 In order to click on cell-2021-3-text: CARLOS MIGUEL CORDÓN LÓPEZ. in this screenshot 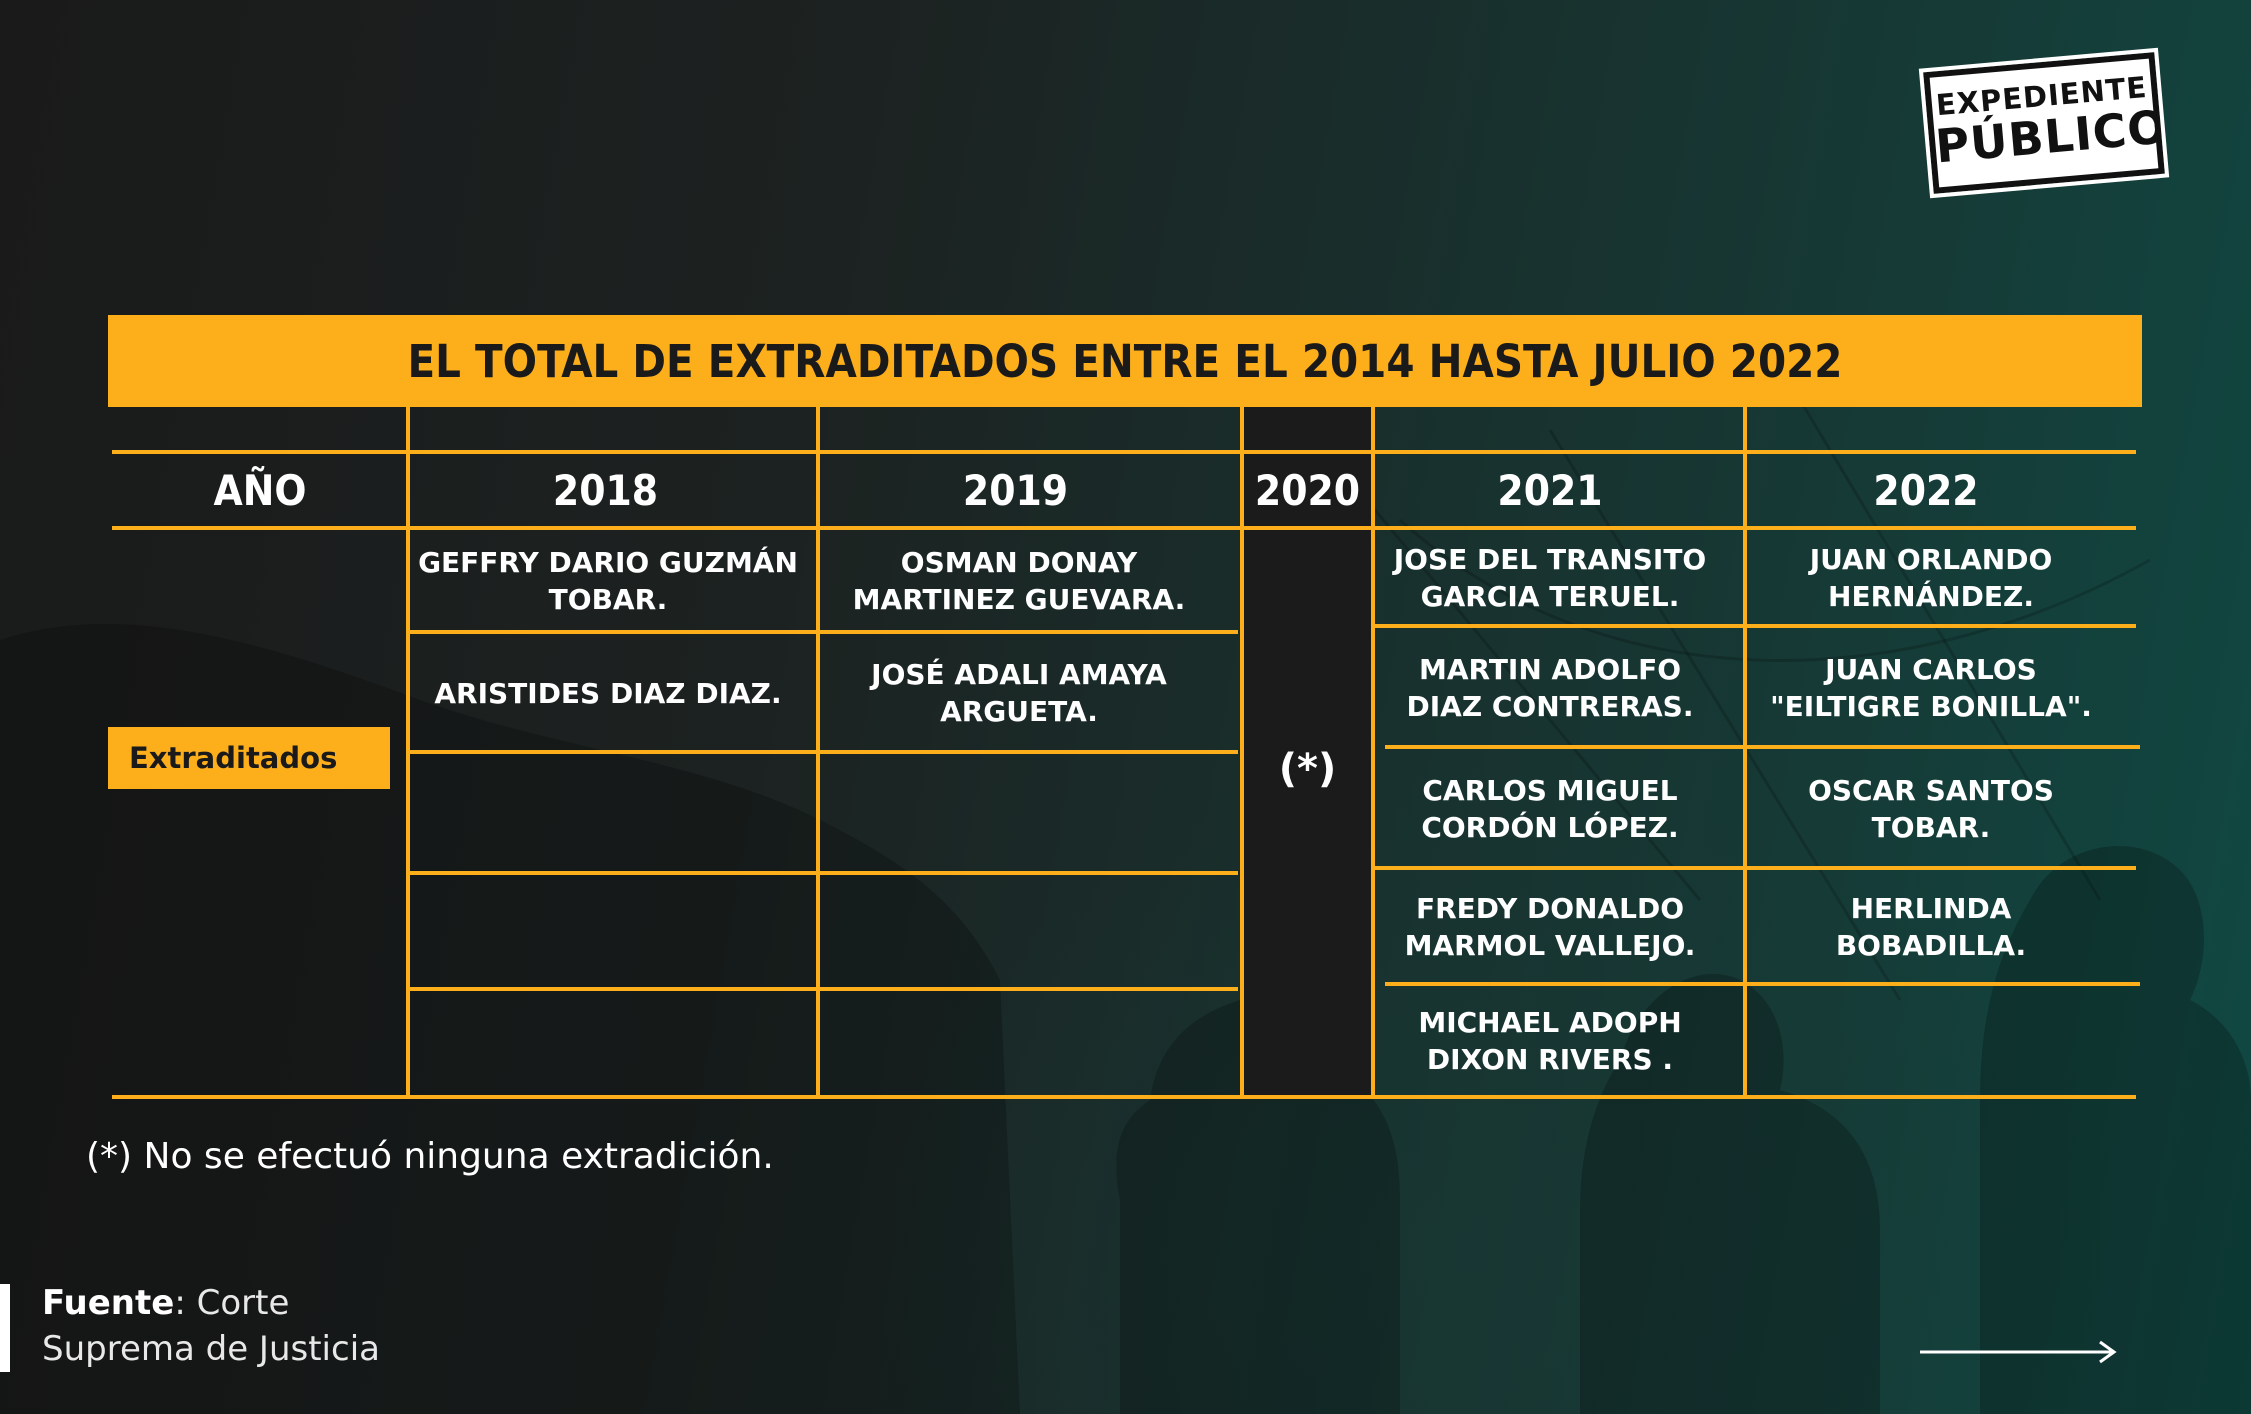, I will do `click(1550, 808)`.